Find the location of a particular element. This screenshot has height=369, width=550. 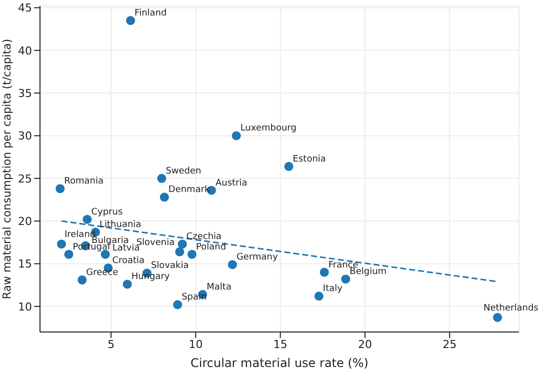

annotation: Belgium is located at coordinates (368, 272).